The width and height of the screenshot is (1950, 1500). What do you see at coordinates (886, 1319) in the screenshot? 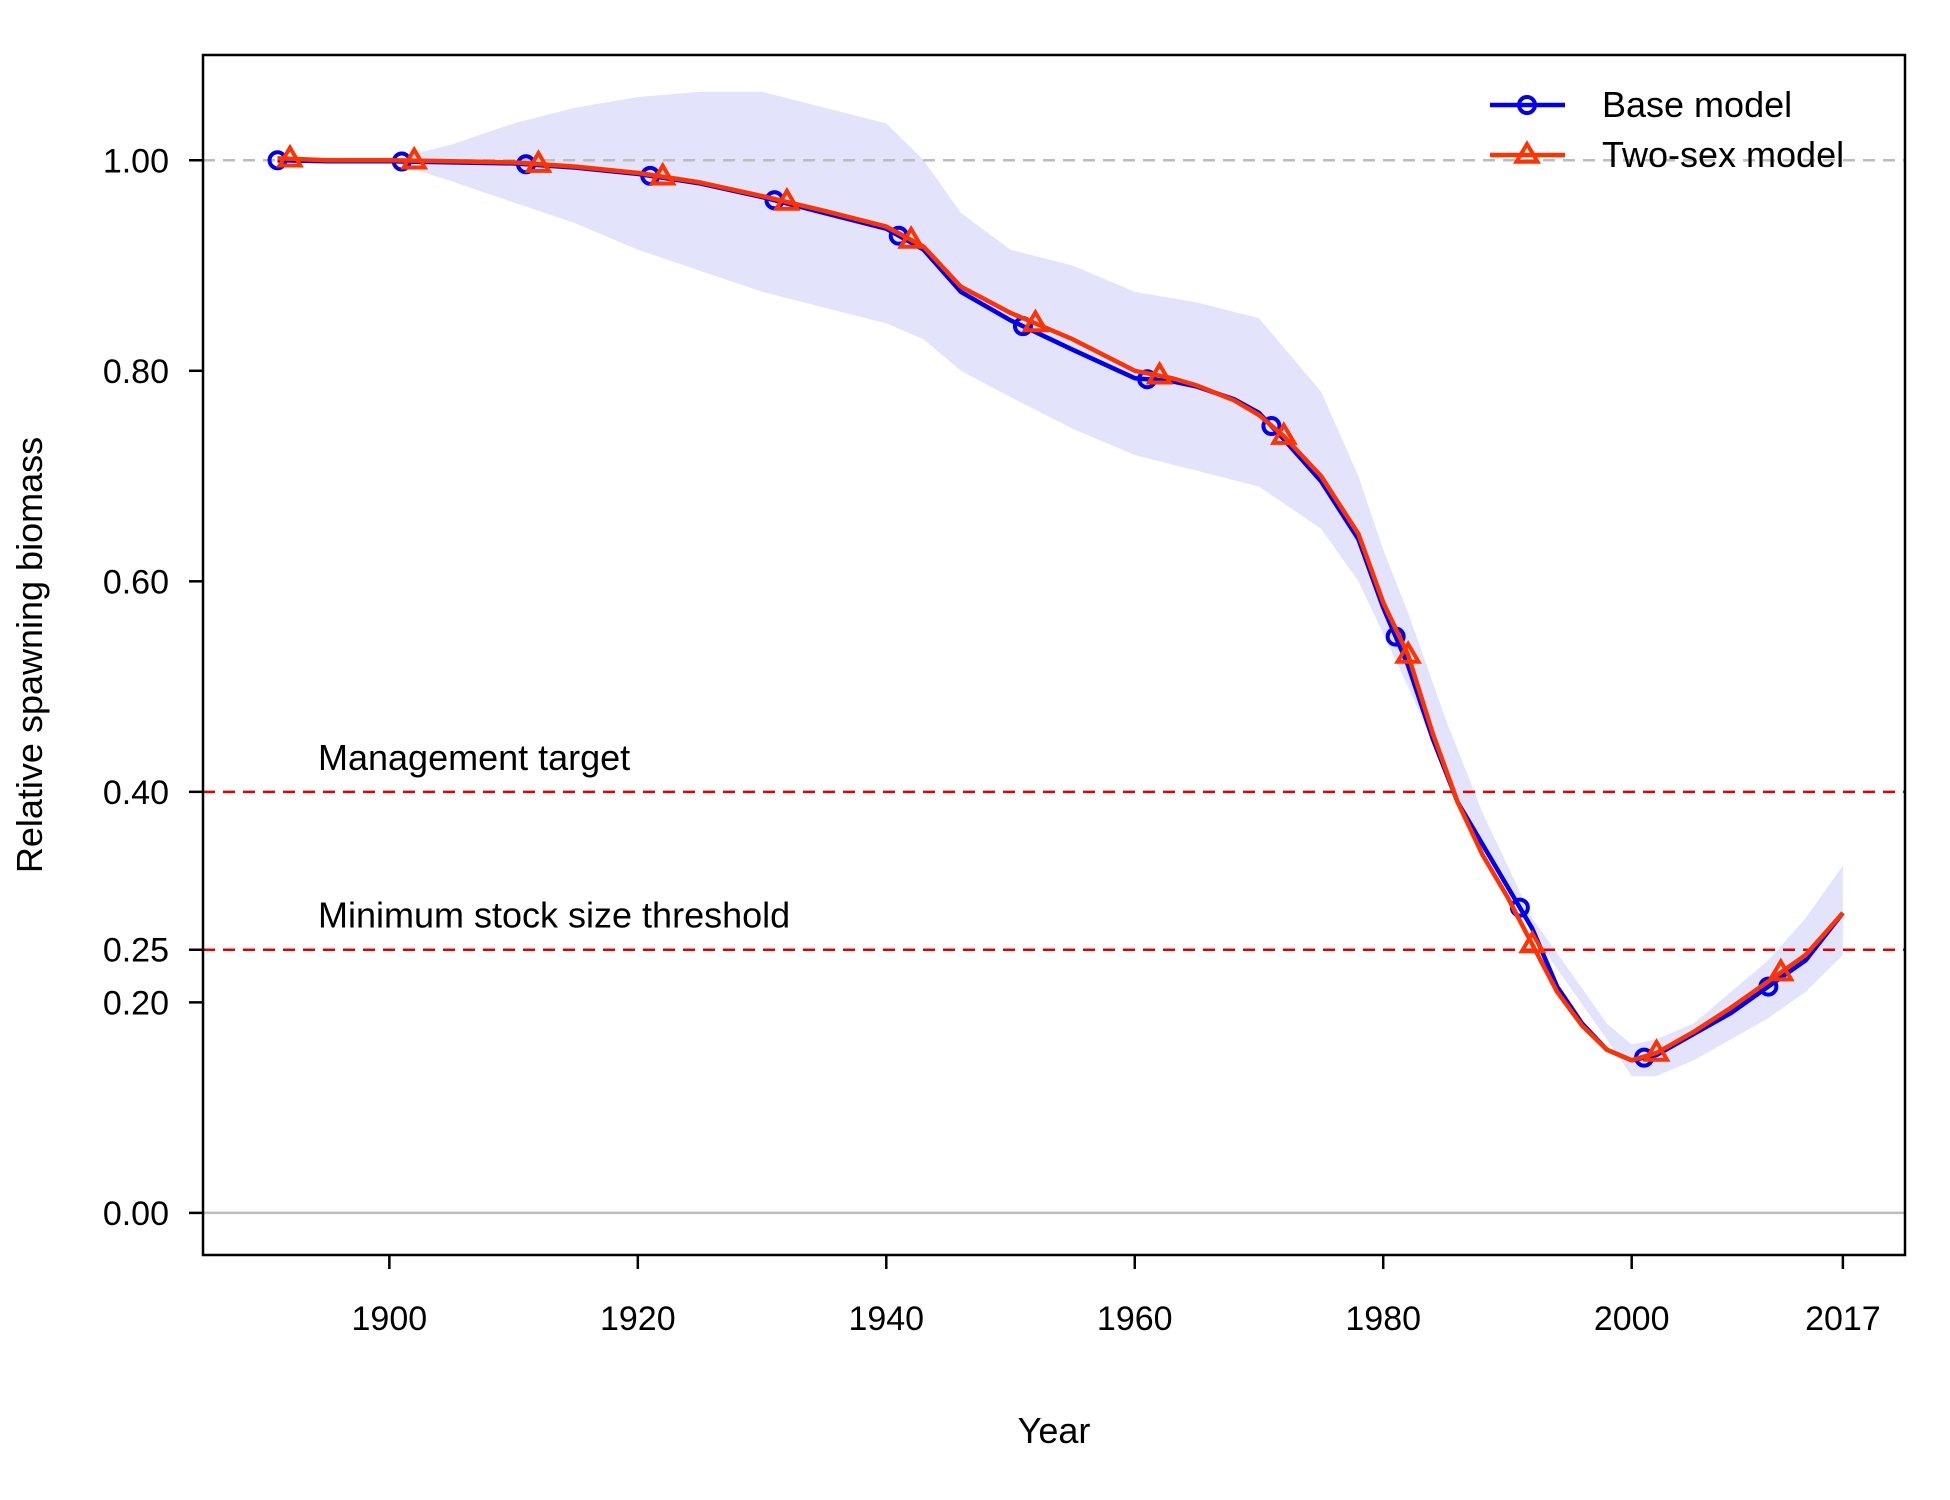
I see `x-tick-label: 1940` at bounding box center [886, 1319].